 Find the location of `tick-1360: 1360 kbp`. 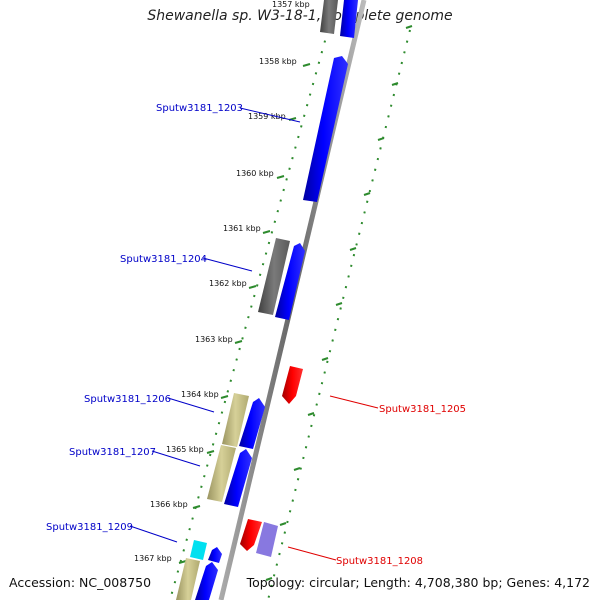

tick-1360: 1360 kbp is located at coordinates (260, 174).